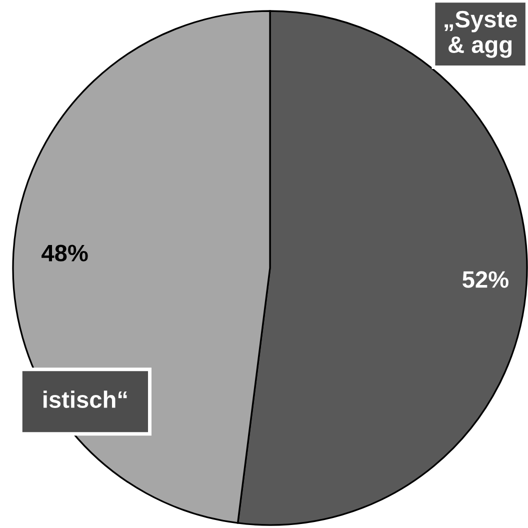 The image size is (528, 528). I want to click on slice-label: istisch“, so click(85, 399).